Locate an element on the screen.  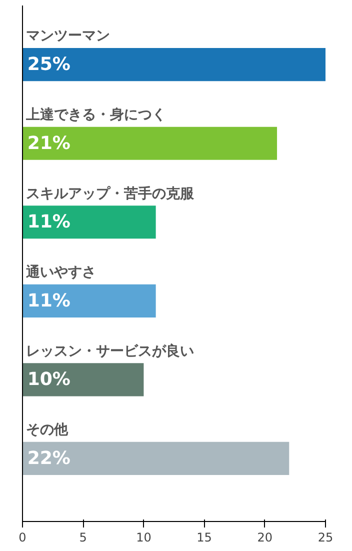
y-tick-label: スキルアップ・苦手の克服 is located at coordinates (111, 193).